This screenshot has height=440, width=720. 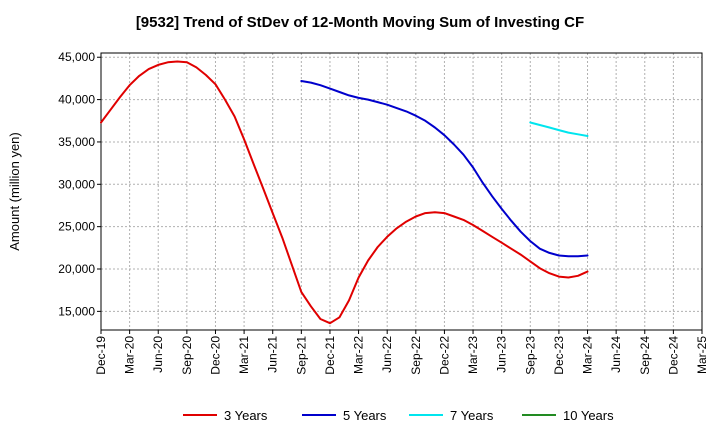 What do you see at coordinates (244, 355) in the screenshot?
I see `x-tick-label: Mar-21` at bounding box center [244, 355].